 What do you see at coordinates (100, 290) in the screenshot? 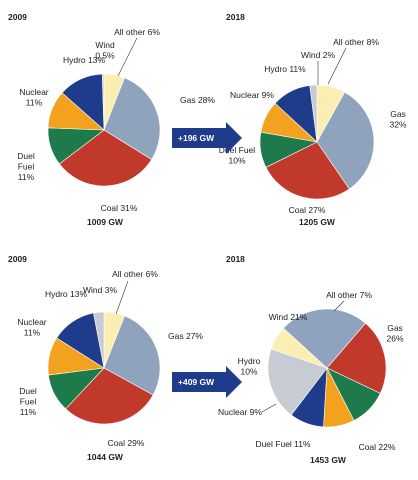
I see `slice-label-wind: Wind 3%` at bounding box center [100, 290].